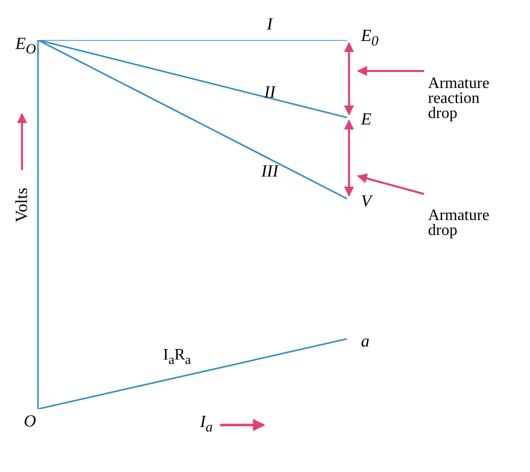 Image resolution: width=530 pixels, height=472 pixels. Describe the element at coordinates (206, 424) in the screenshot. I see `x-axis-title: I$_{a}$` at that location.